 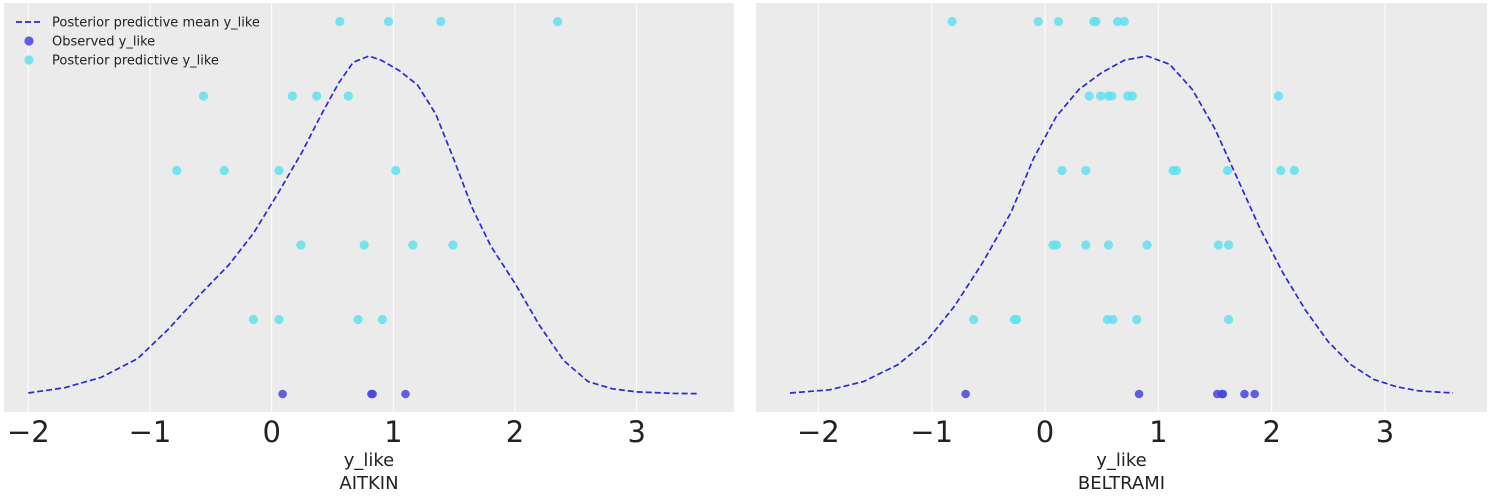 What do you see at coordinates (368, 483) in the screenshot?
I see `panel-title: AITKIN` at bounding box center [368, 483].